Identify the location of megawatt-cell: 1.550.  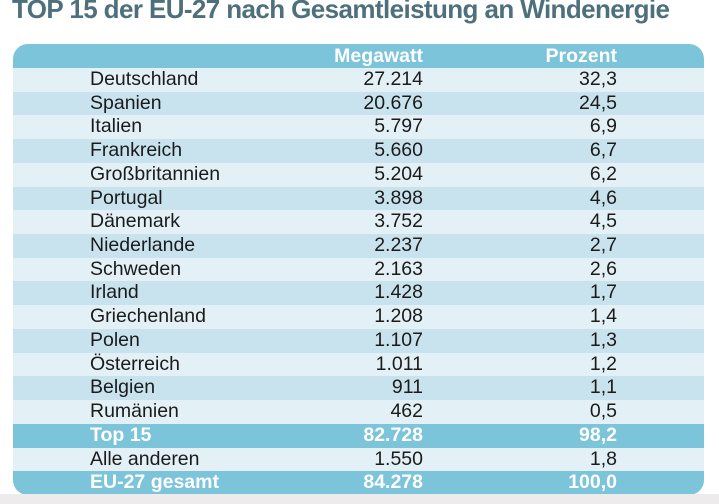
(398, 458).